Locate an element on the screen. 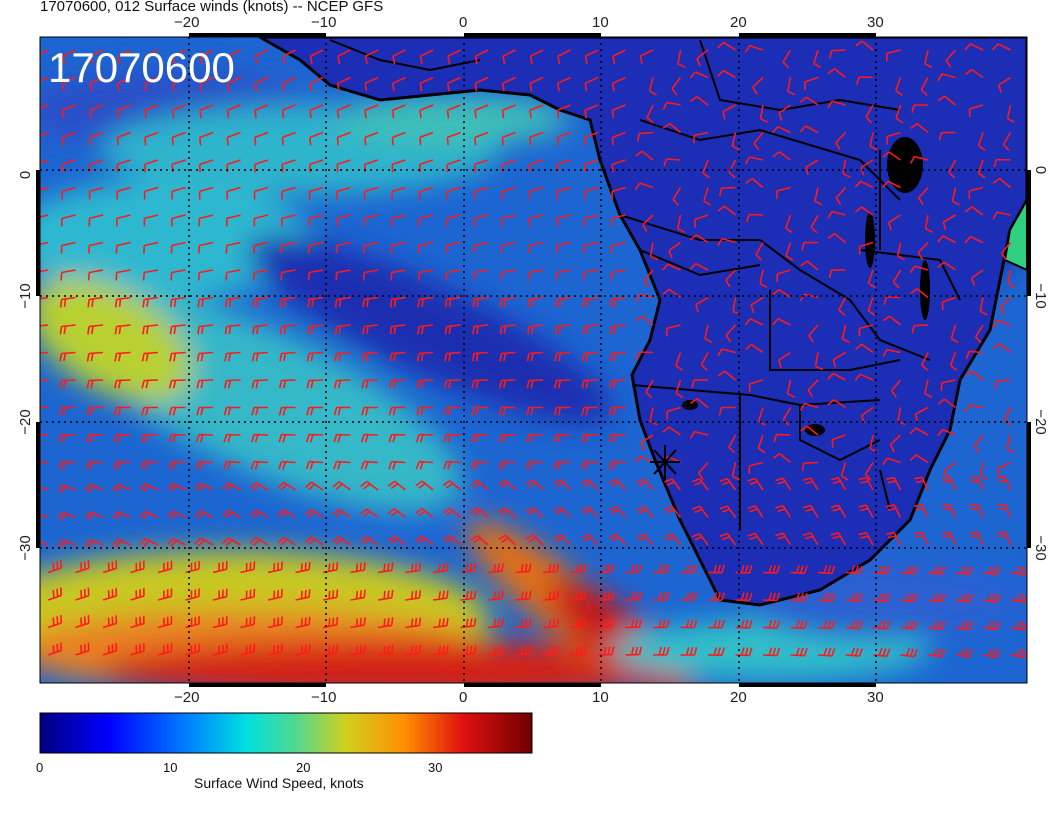 The width and height of the screenshot is (1056, 816). lon-tick-bottom: 20 is located at coordinates (738, 697).